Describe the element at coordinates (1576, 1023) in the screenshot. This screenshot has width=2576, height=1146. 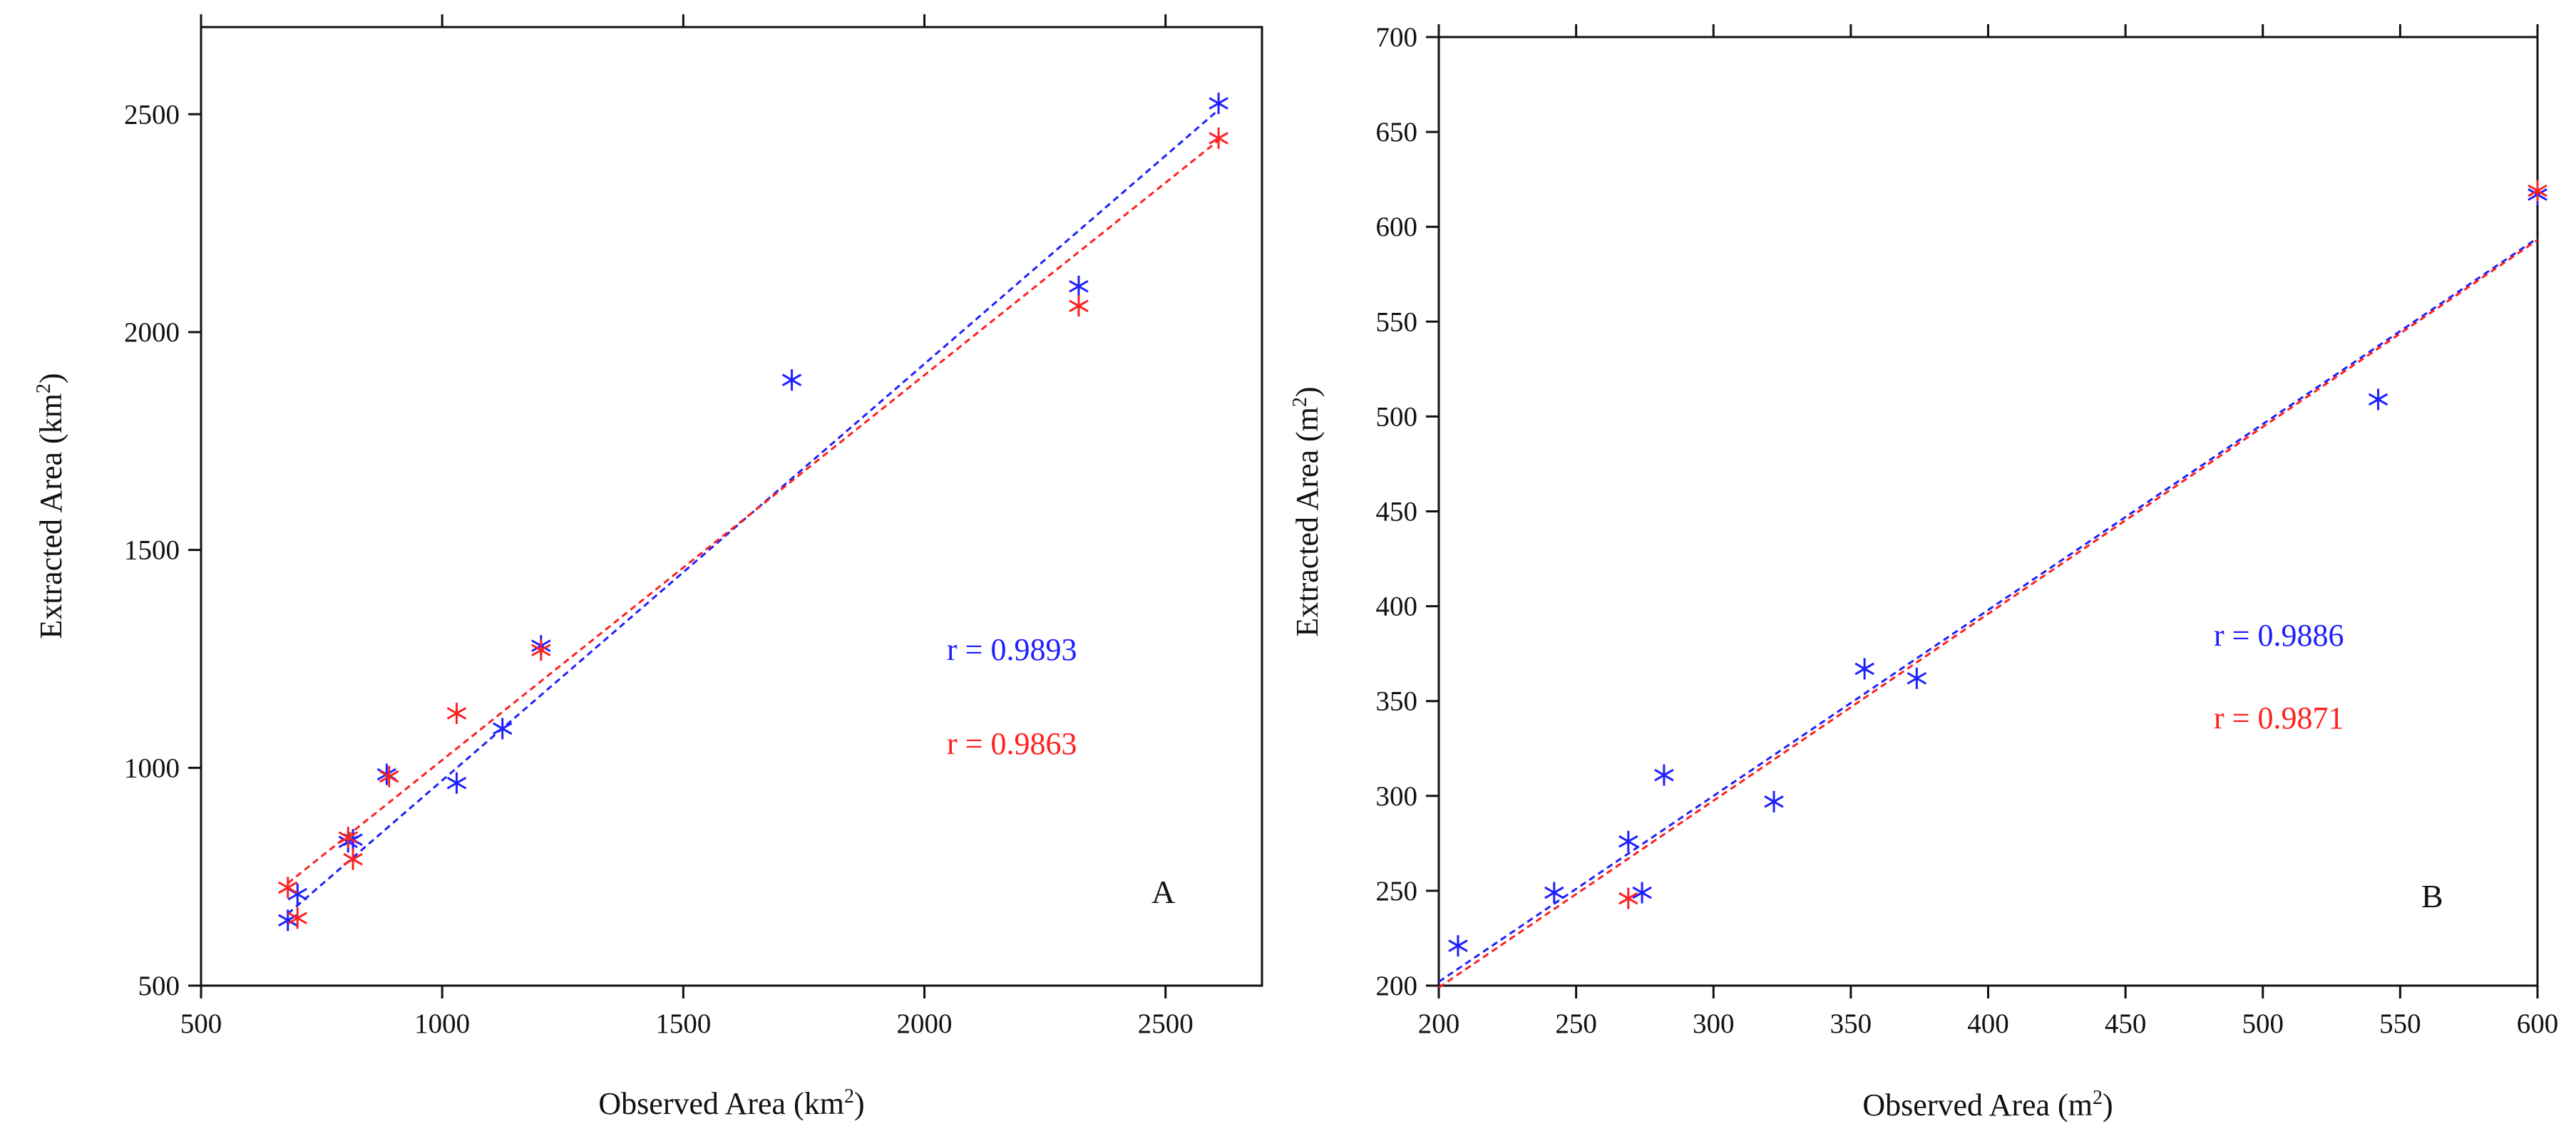
I see `panel-b-xtick-label: 250` at that location.